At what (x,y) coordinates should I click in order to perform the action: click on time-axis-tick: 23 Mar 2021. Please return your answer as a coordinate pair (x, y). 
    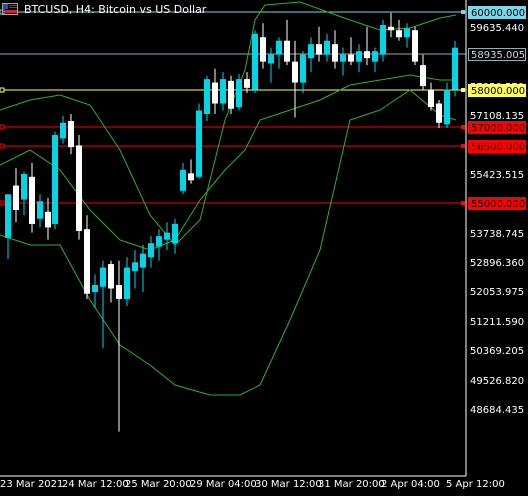
    Looking at the image, I should click on (32, 484).